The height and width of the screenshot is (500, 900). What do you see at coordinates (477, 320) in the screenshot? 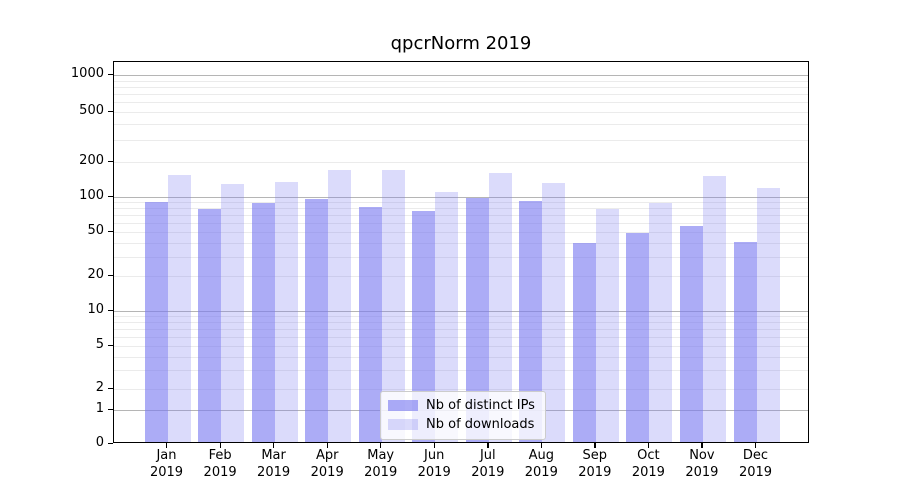
I see `bar-ips-jul` at bounding box center [477, 320].